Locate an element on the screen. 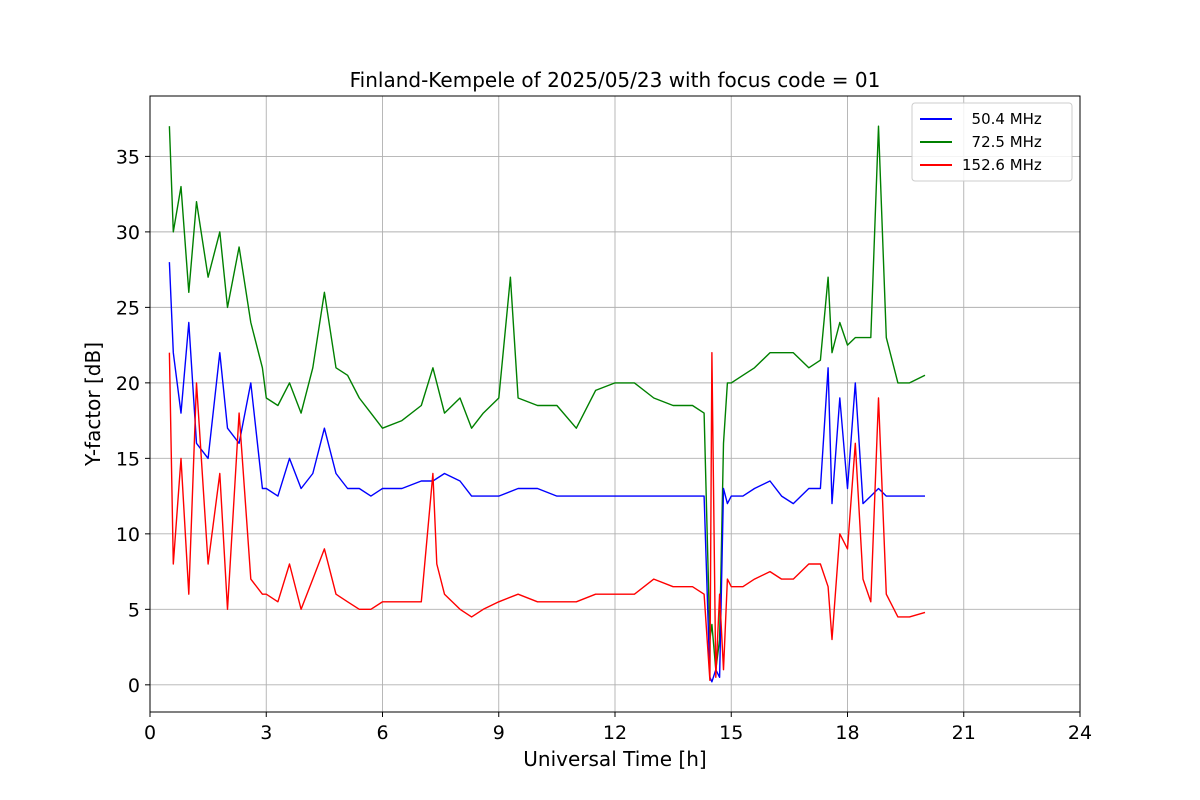 The width and height of the screenshot is (1200, 800). x-axis-ticks: 0 3 6 9 12 15 18 21 24 is located at coordinates (618, 728).